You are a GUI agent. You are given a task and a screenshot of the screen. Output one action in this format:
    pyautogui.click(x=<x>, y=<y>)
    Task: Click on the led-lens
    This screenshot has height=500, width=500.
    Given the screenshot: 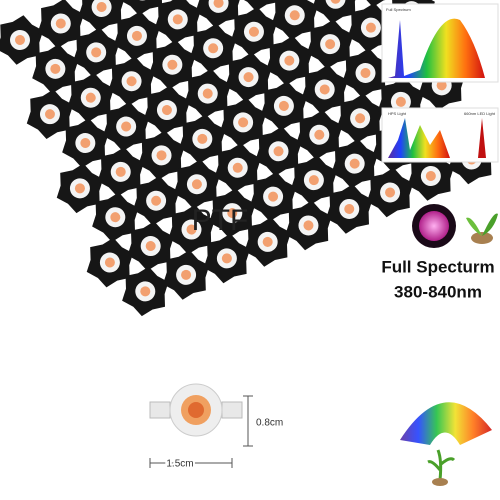 What is the action you would take?
    pyautogui.click(x=335, y=4)
    